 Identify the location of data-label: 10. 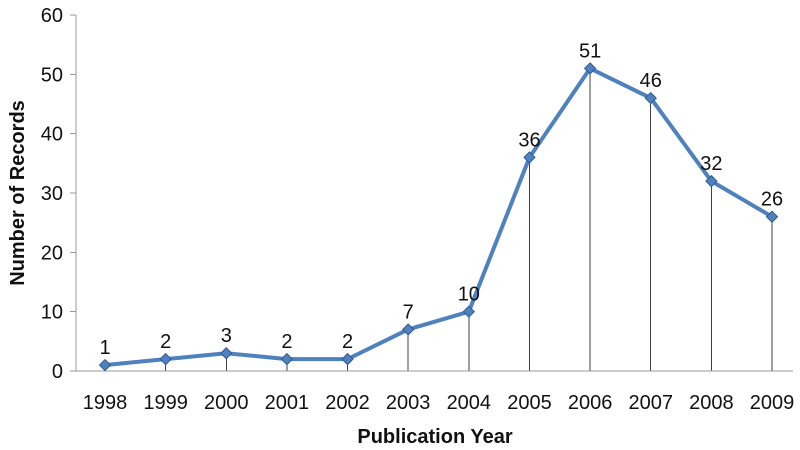
(469, 295).